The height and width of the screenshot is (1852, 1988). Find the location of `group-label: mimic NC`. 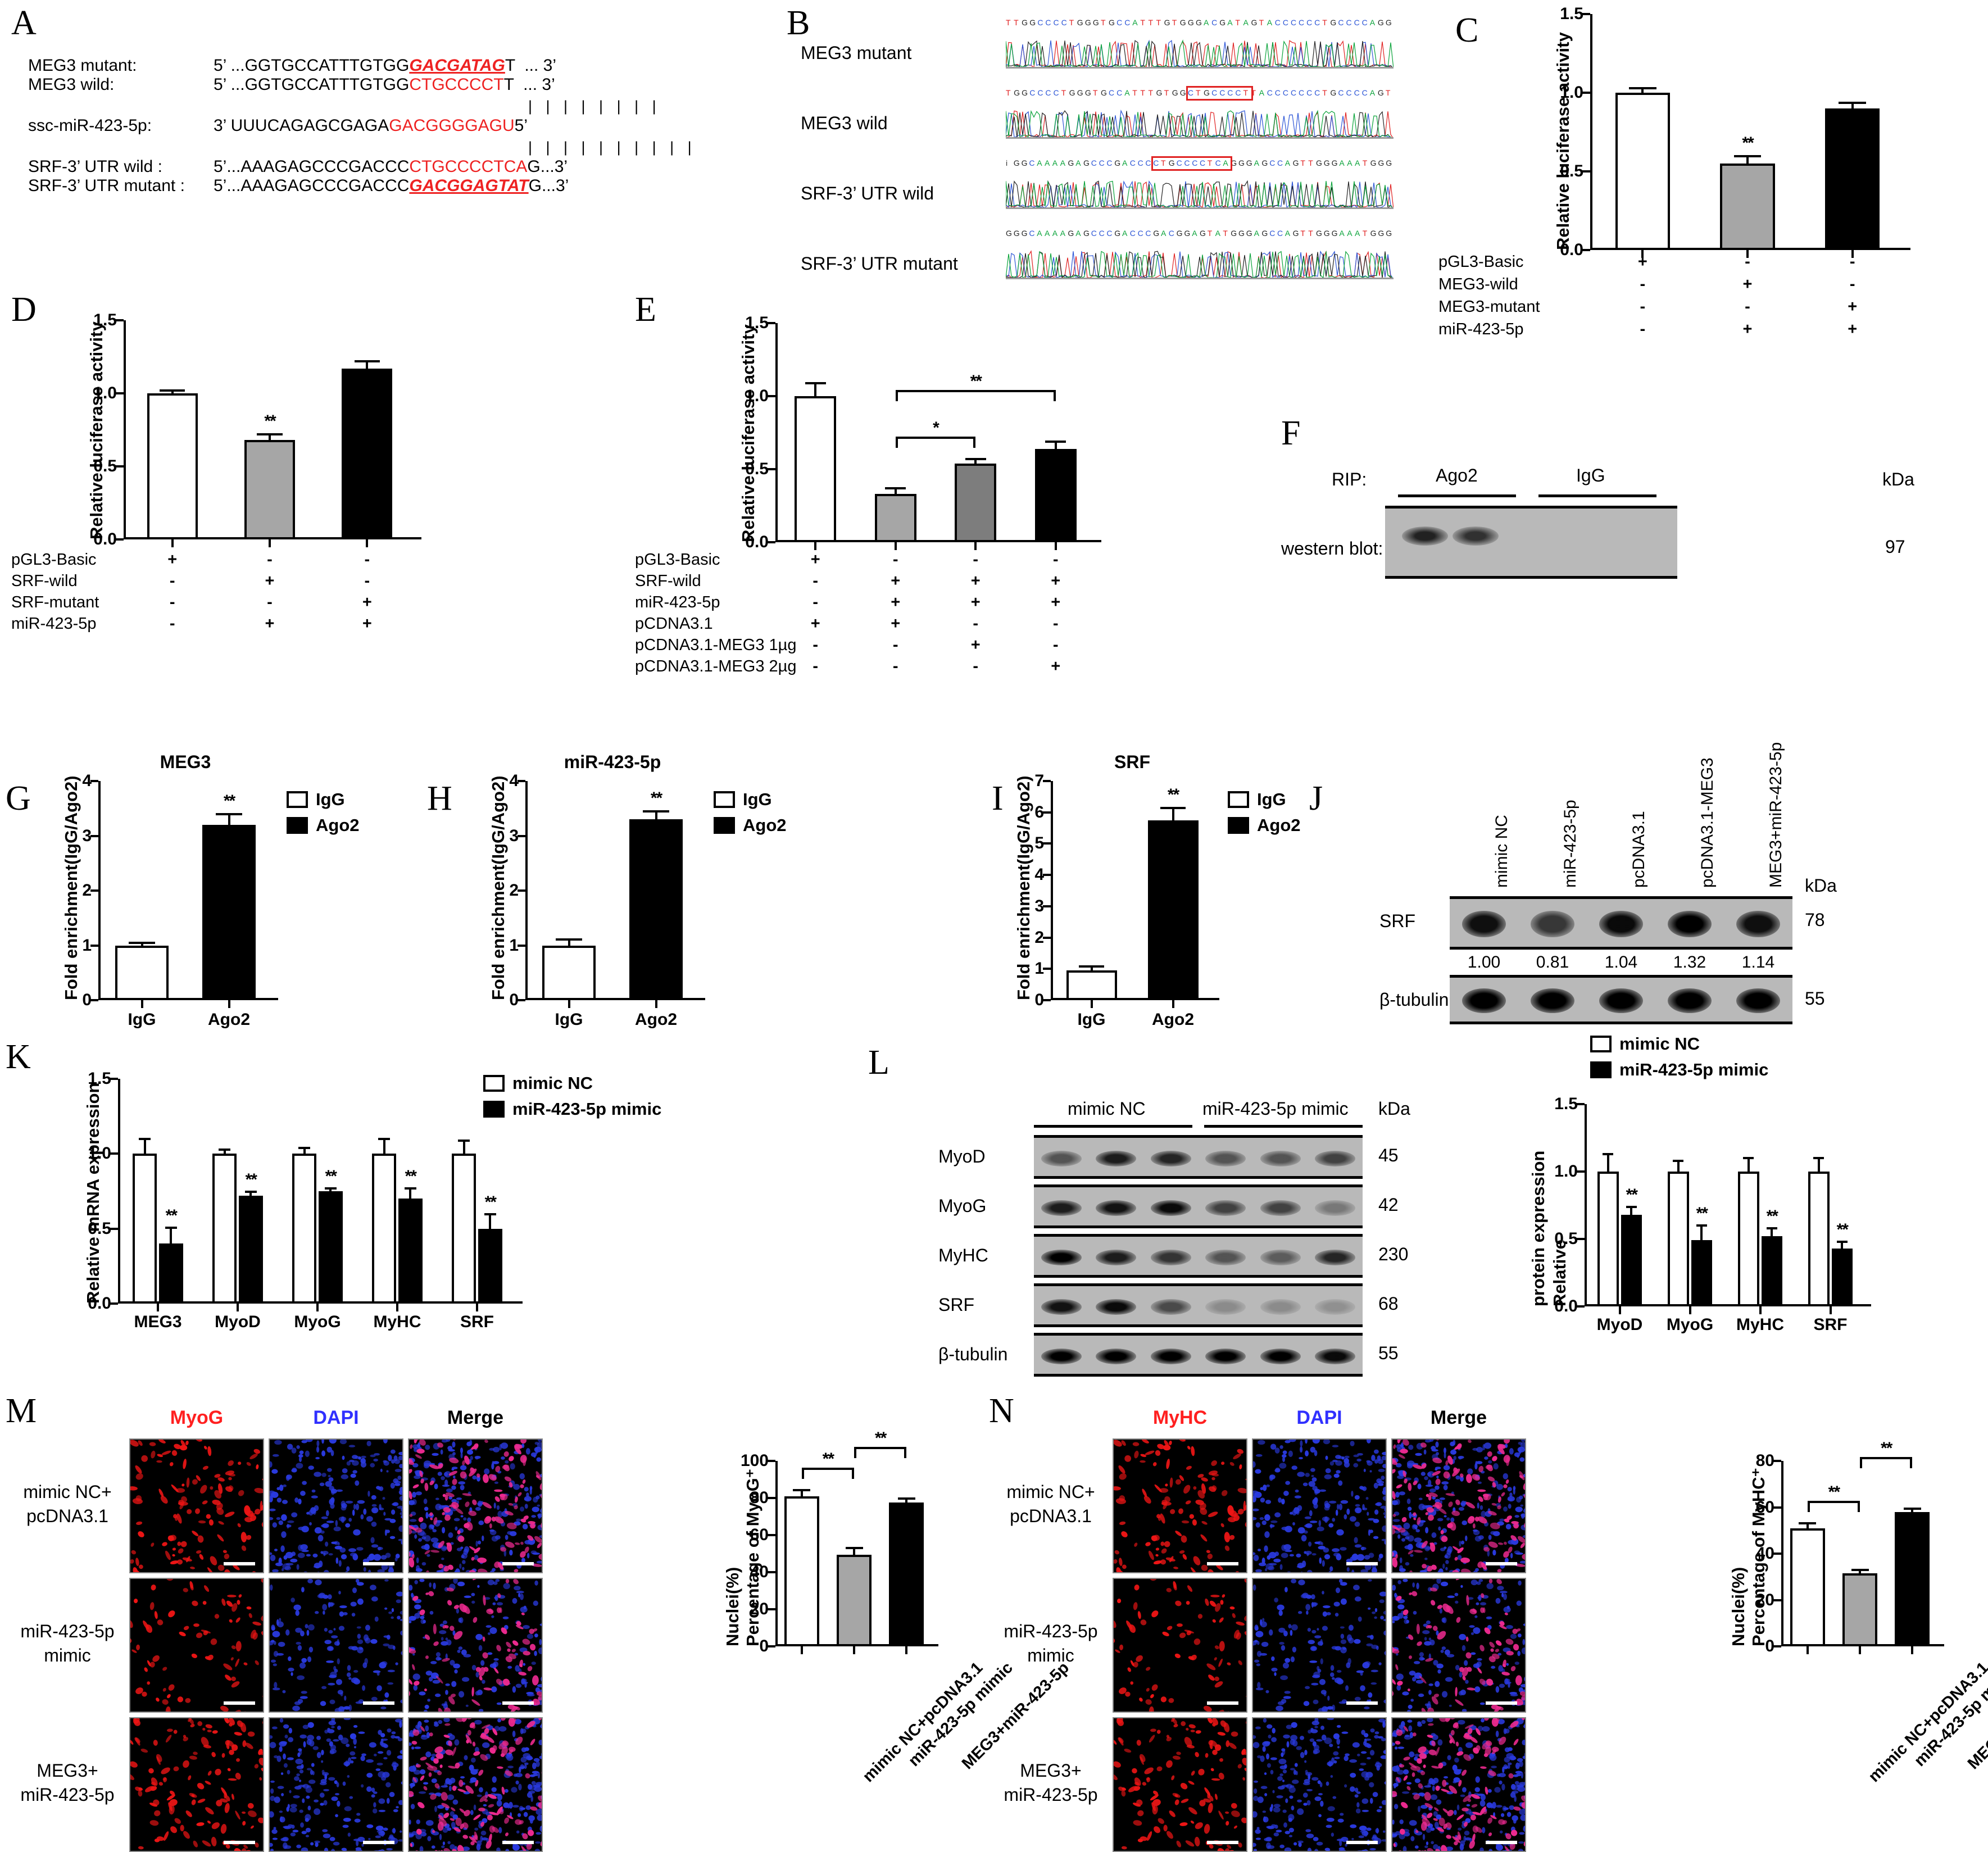

group-label: mimic NC is located at coordinates (1107, 1109).